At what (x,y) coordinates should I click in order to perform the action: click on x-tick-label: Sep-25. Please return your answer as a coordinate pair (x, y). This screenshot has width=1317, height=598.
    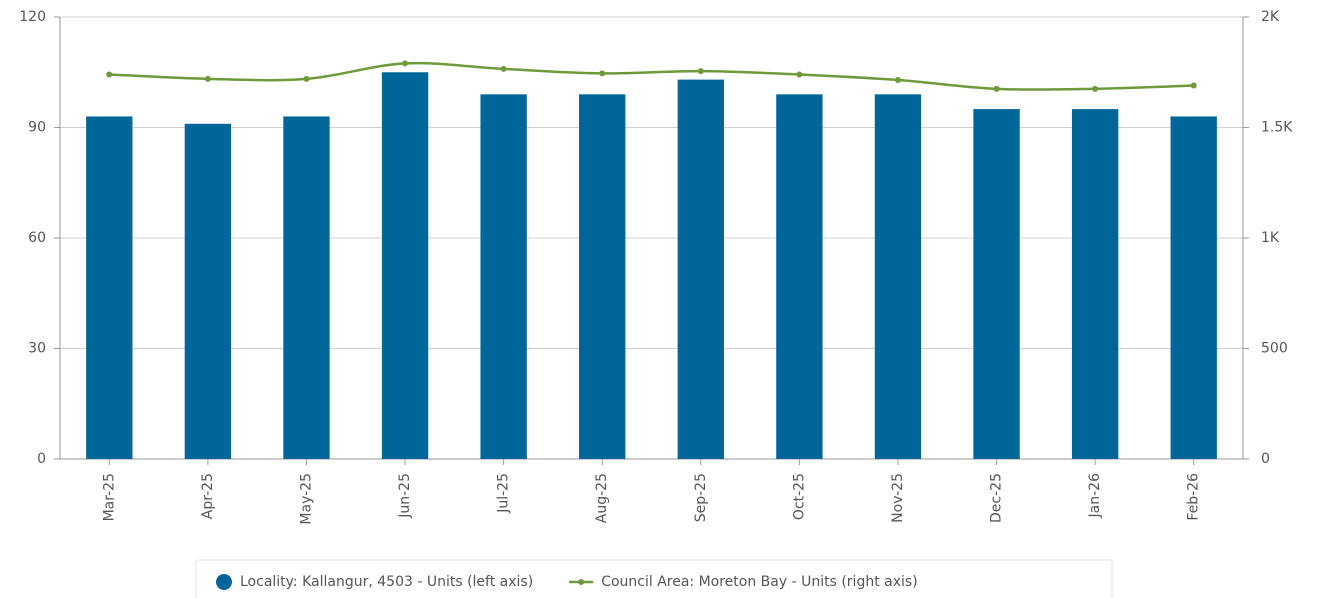
    Looking at the image, I should click on (701, 497).